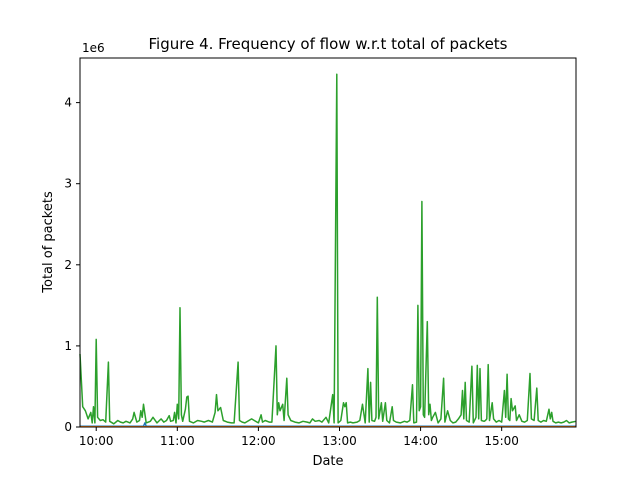 The image size is (640, 480). I want to click on y-axis-label: Total of packets, so click(48, 242).